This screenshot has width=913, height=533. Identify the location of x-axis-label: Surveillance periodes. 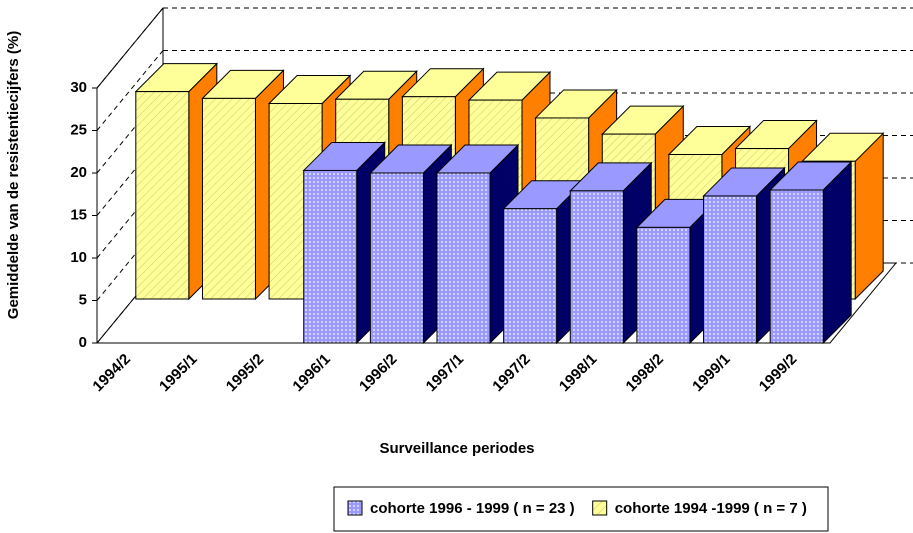
(456, 448).